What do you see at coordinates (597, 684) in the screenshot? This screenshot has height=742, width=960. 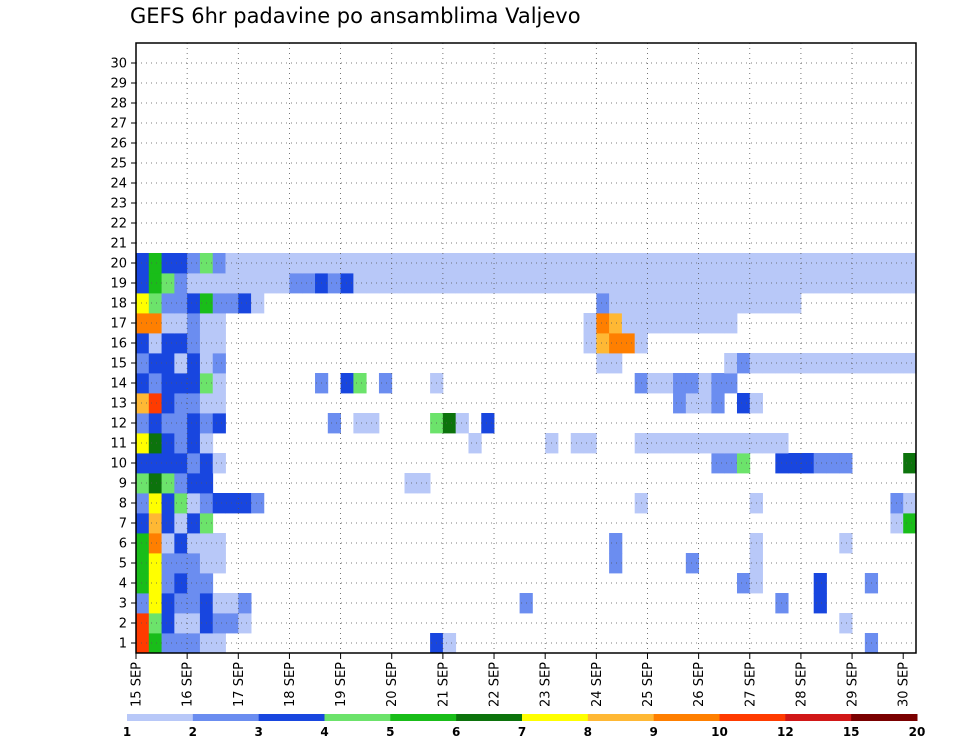 I see `x-tick-label: 24 SEP` at bounding box center [597, 684].